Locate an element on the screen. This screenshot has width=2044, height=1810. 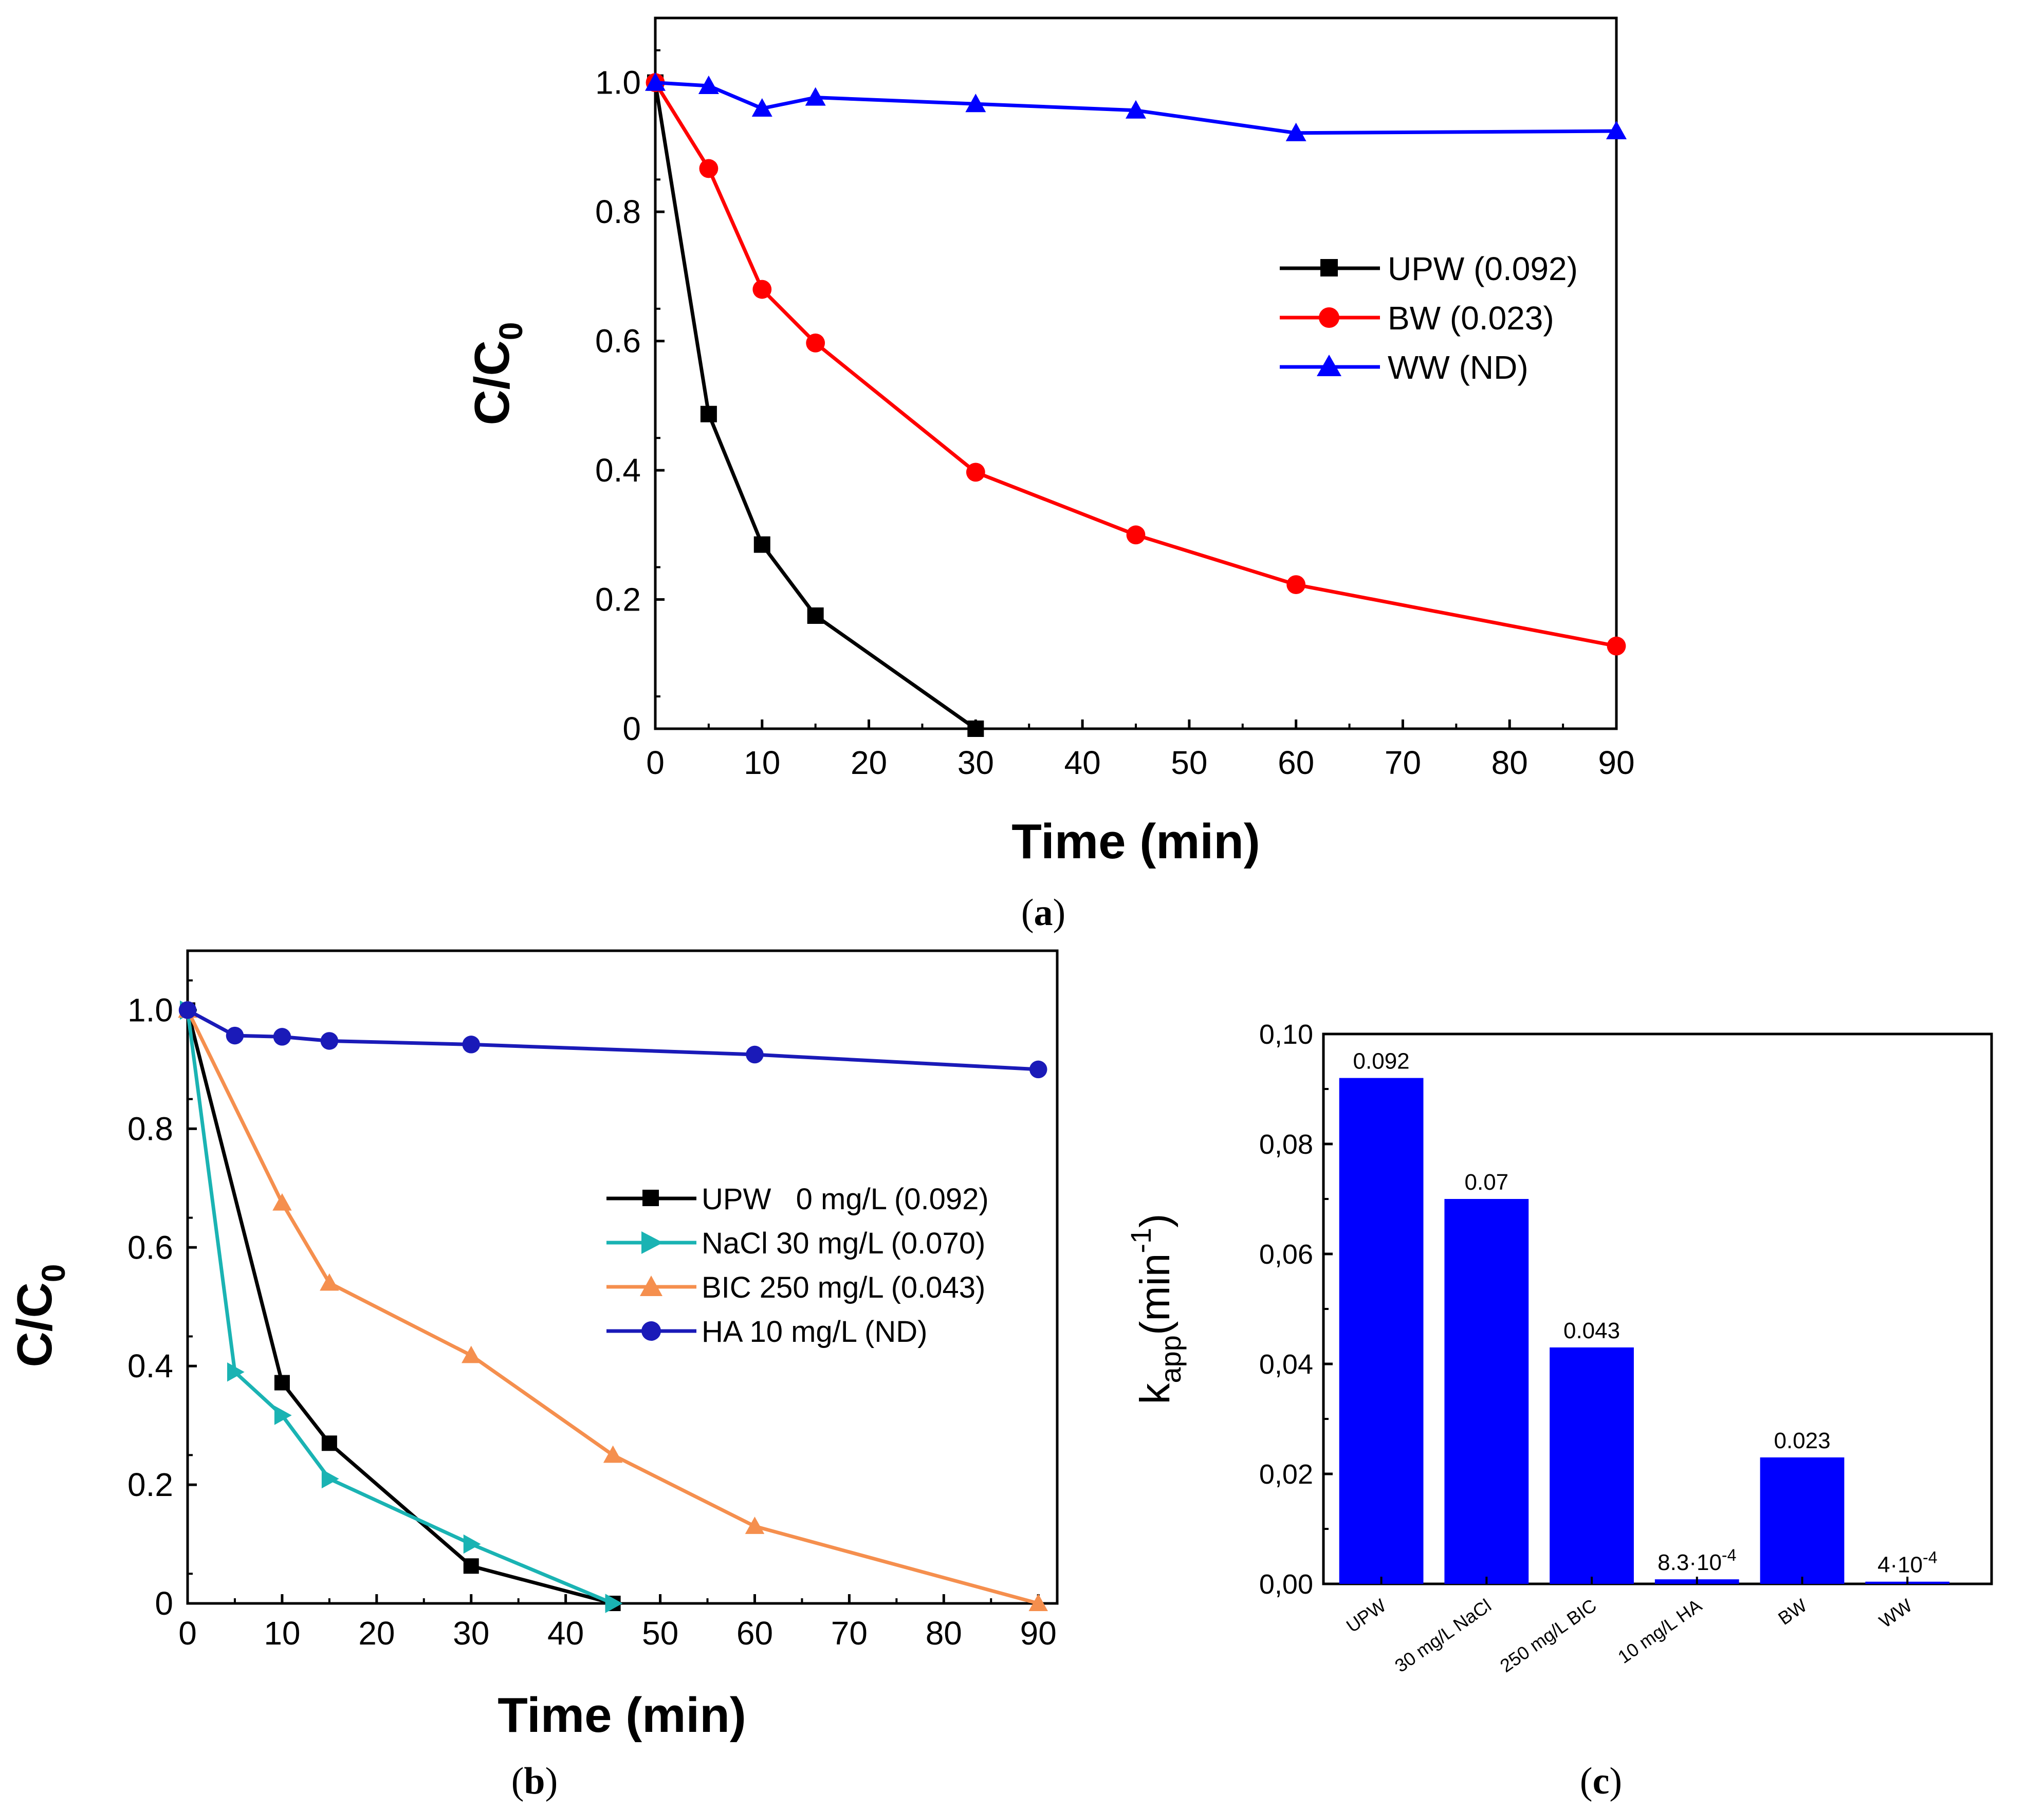
panel-b-caption-letter: b is located at coordinates (534, 1781).